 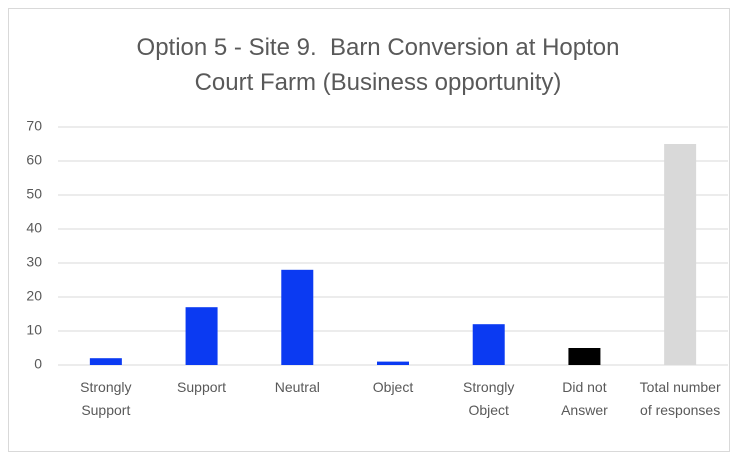 What do you see at coordinates (680, 398) in the screenshot?
I see `x-tick-label: Total number of responses` at bounding box center [680, 398].